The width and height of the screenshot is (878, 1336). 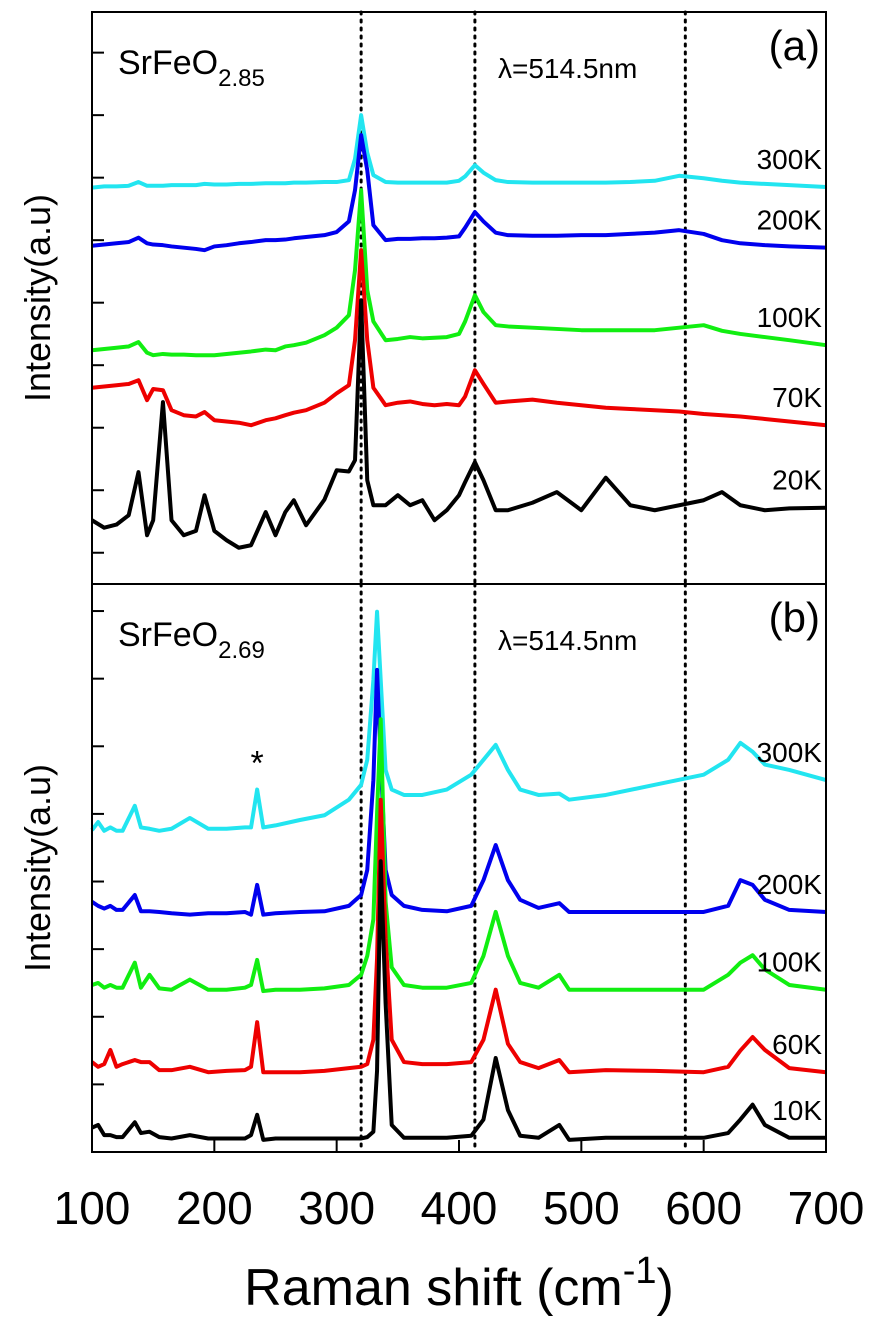 I want to click on x-label-main: Raman shift (cm, so click(x=433, y=1288).